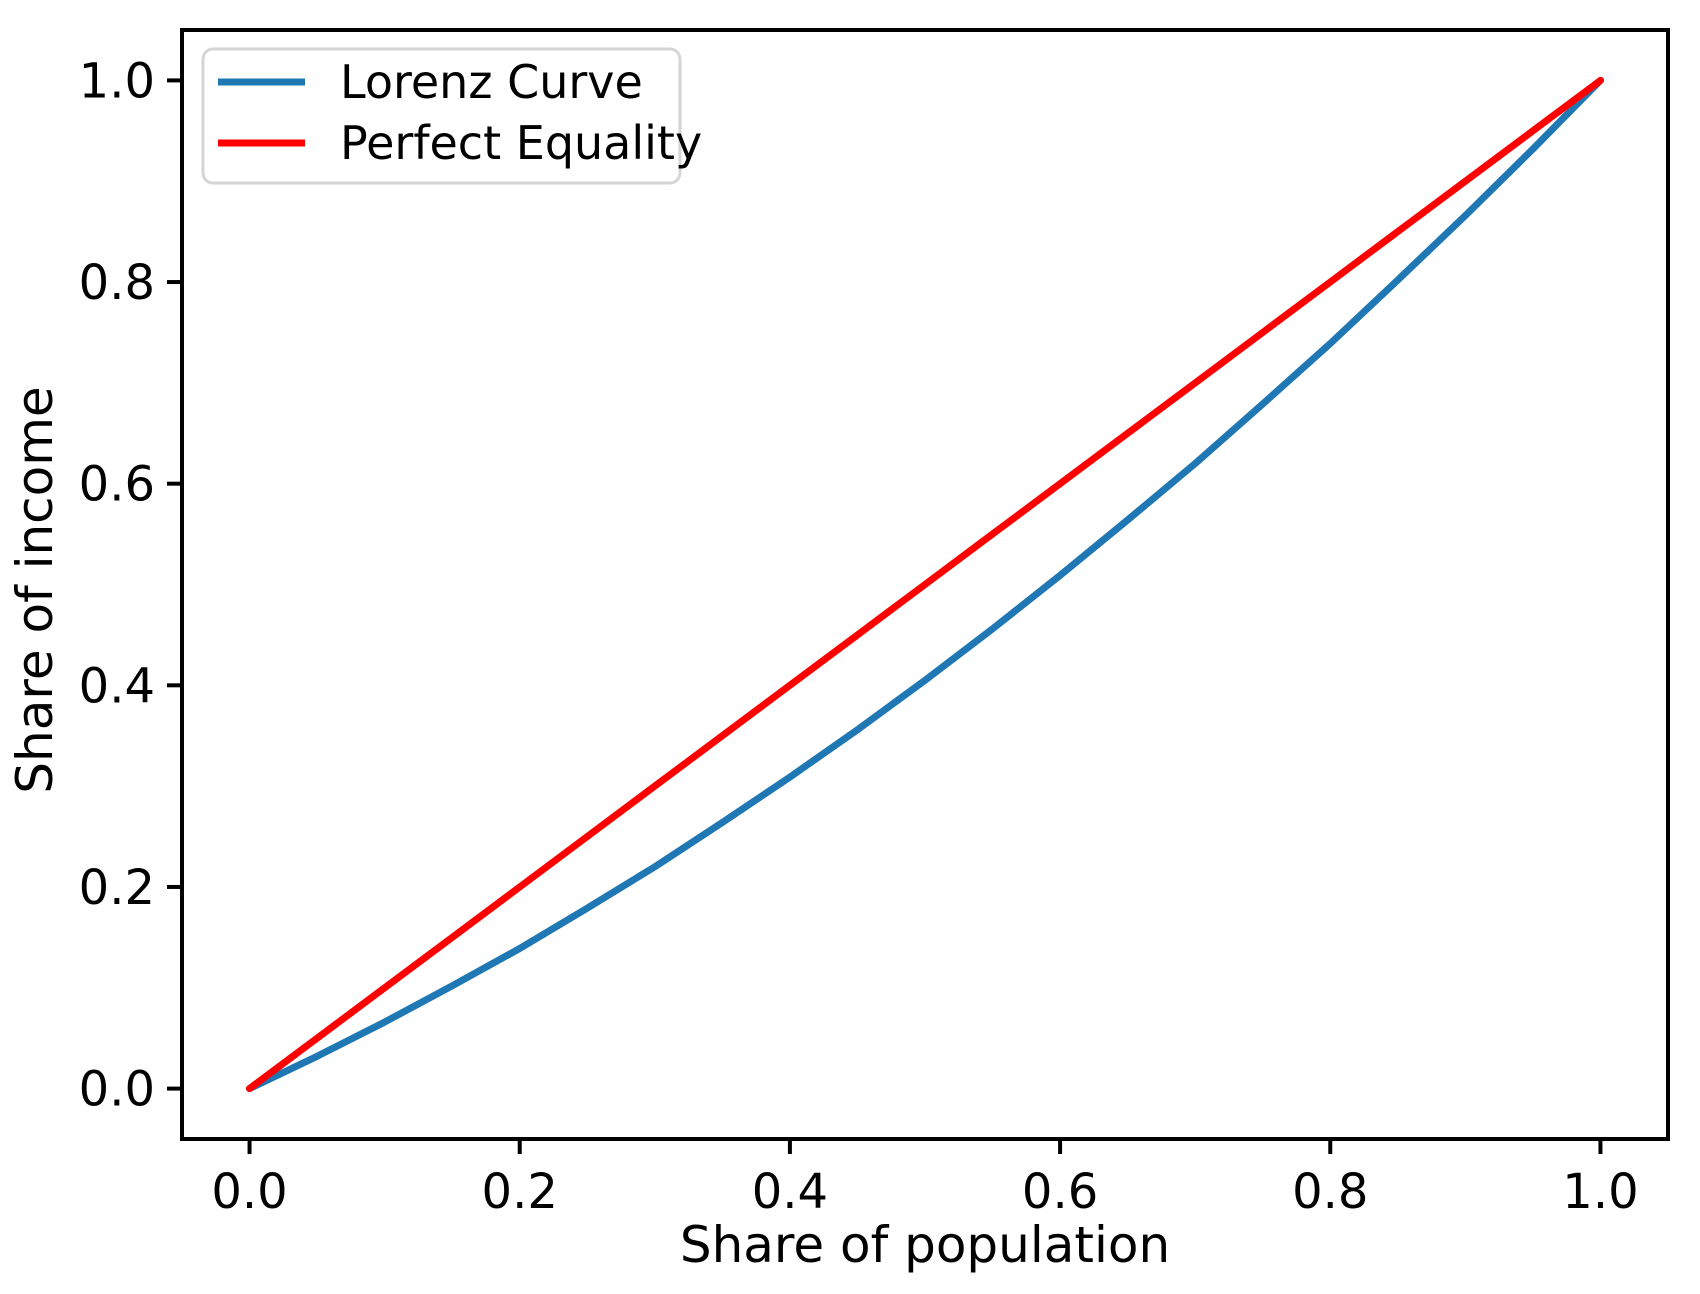 This screenshot has height=1294, width=1700. Describe the element at coordinates (117, 283) in the screenshot. I see `y-tick-label: 0.8` at that location.